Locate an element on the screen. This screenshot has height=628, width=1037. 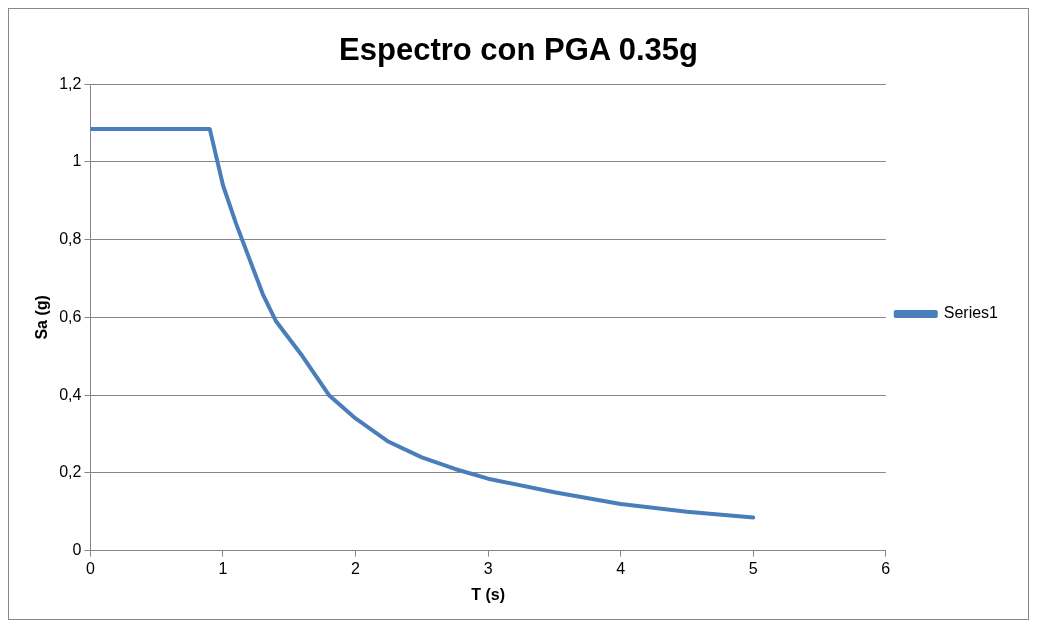
y-tick-label: 1,2 is located at coordinates (70, 83).